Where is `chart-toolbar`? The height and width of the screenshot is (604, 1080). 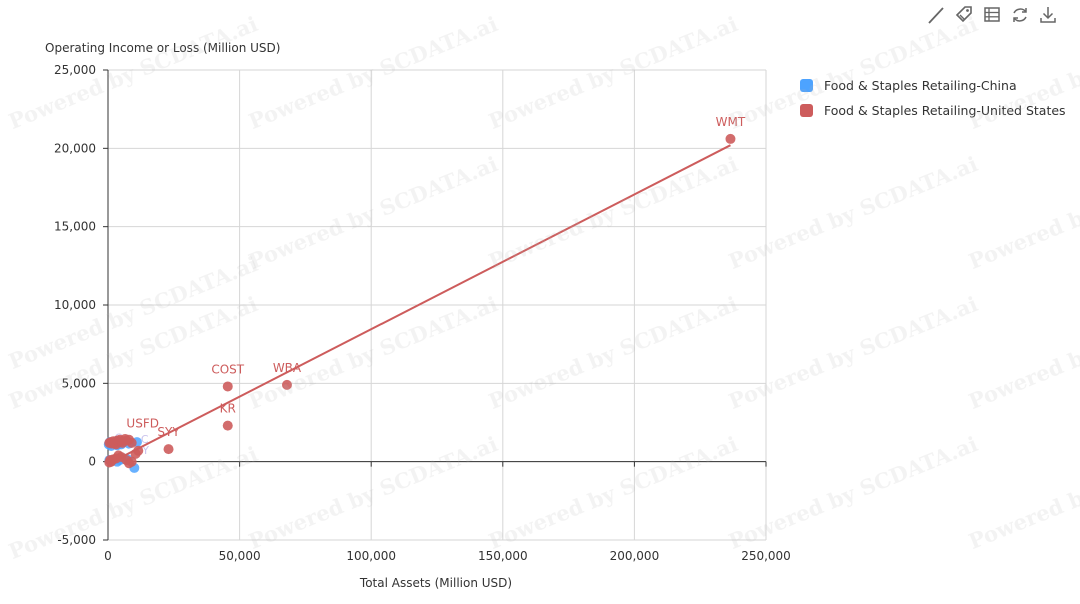
chart-toolbar is located at coordinates (992, 15).